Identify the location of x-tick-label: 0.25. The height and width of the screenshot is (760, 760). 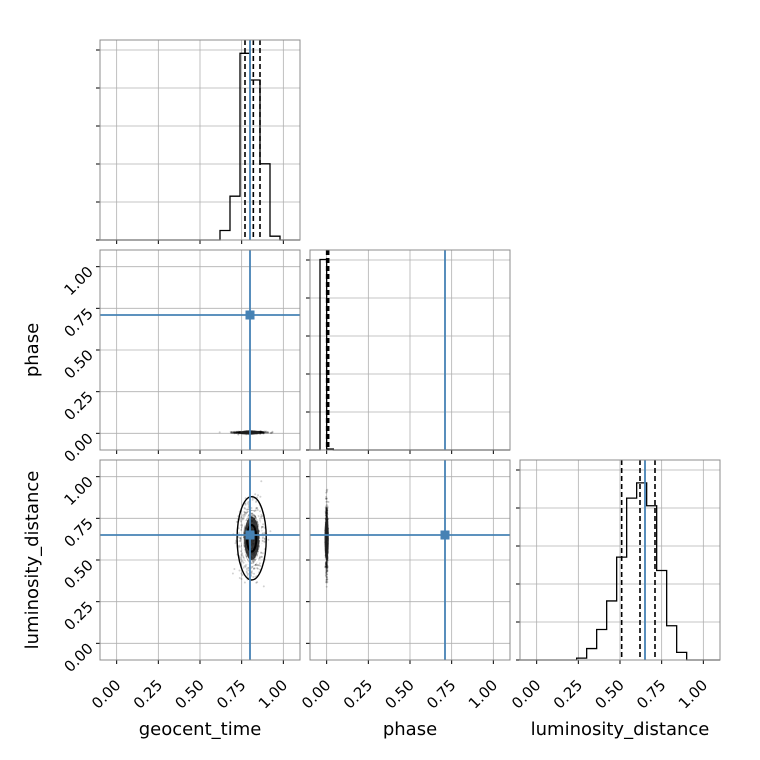
(358, 694).